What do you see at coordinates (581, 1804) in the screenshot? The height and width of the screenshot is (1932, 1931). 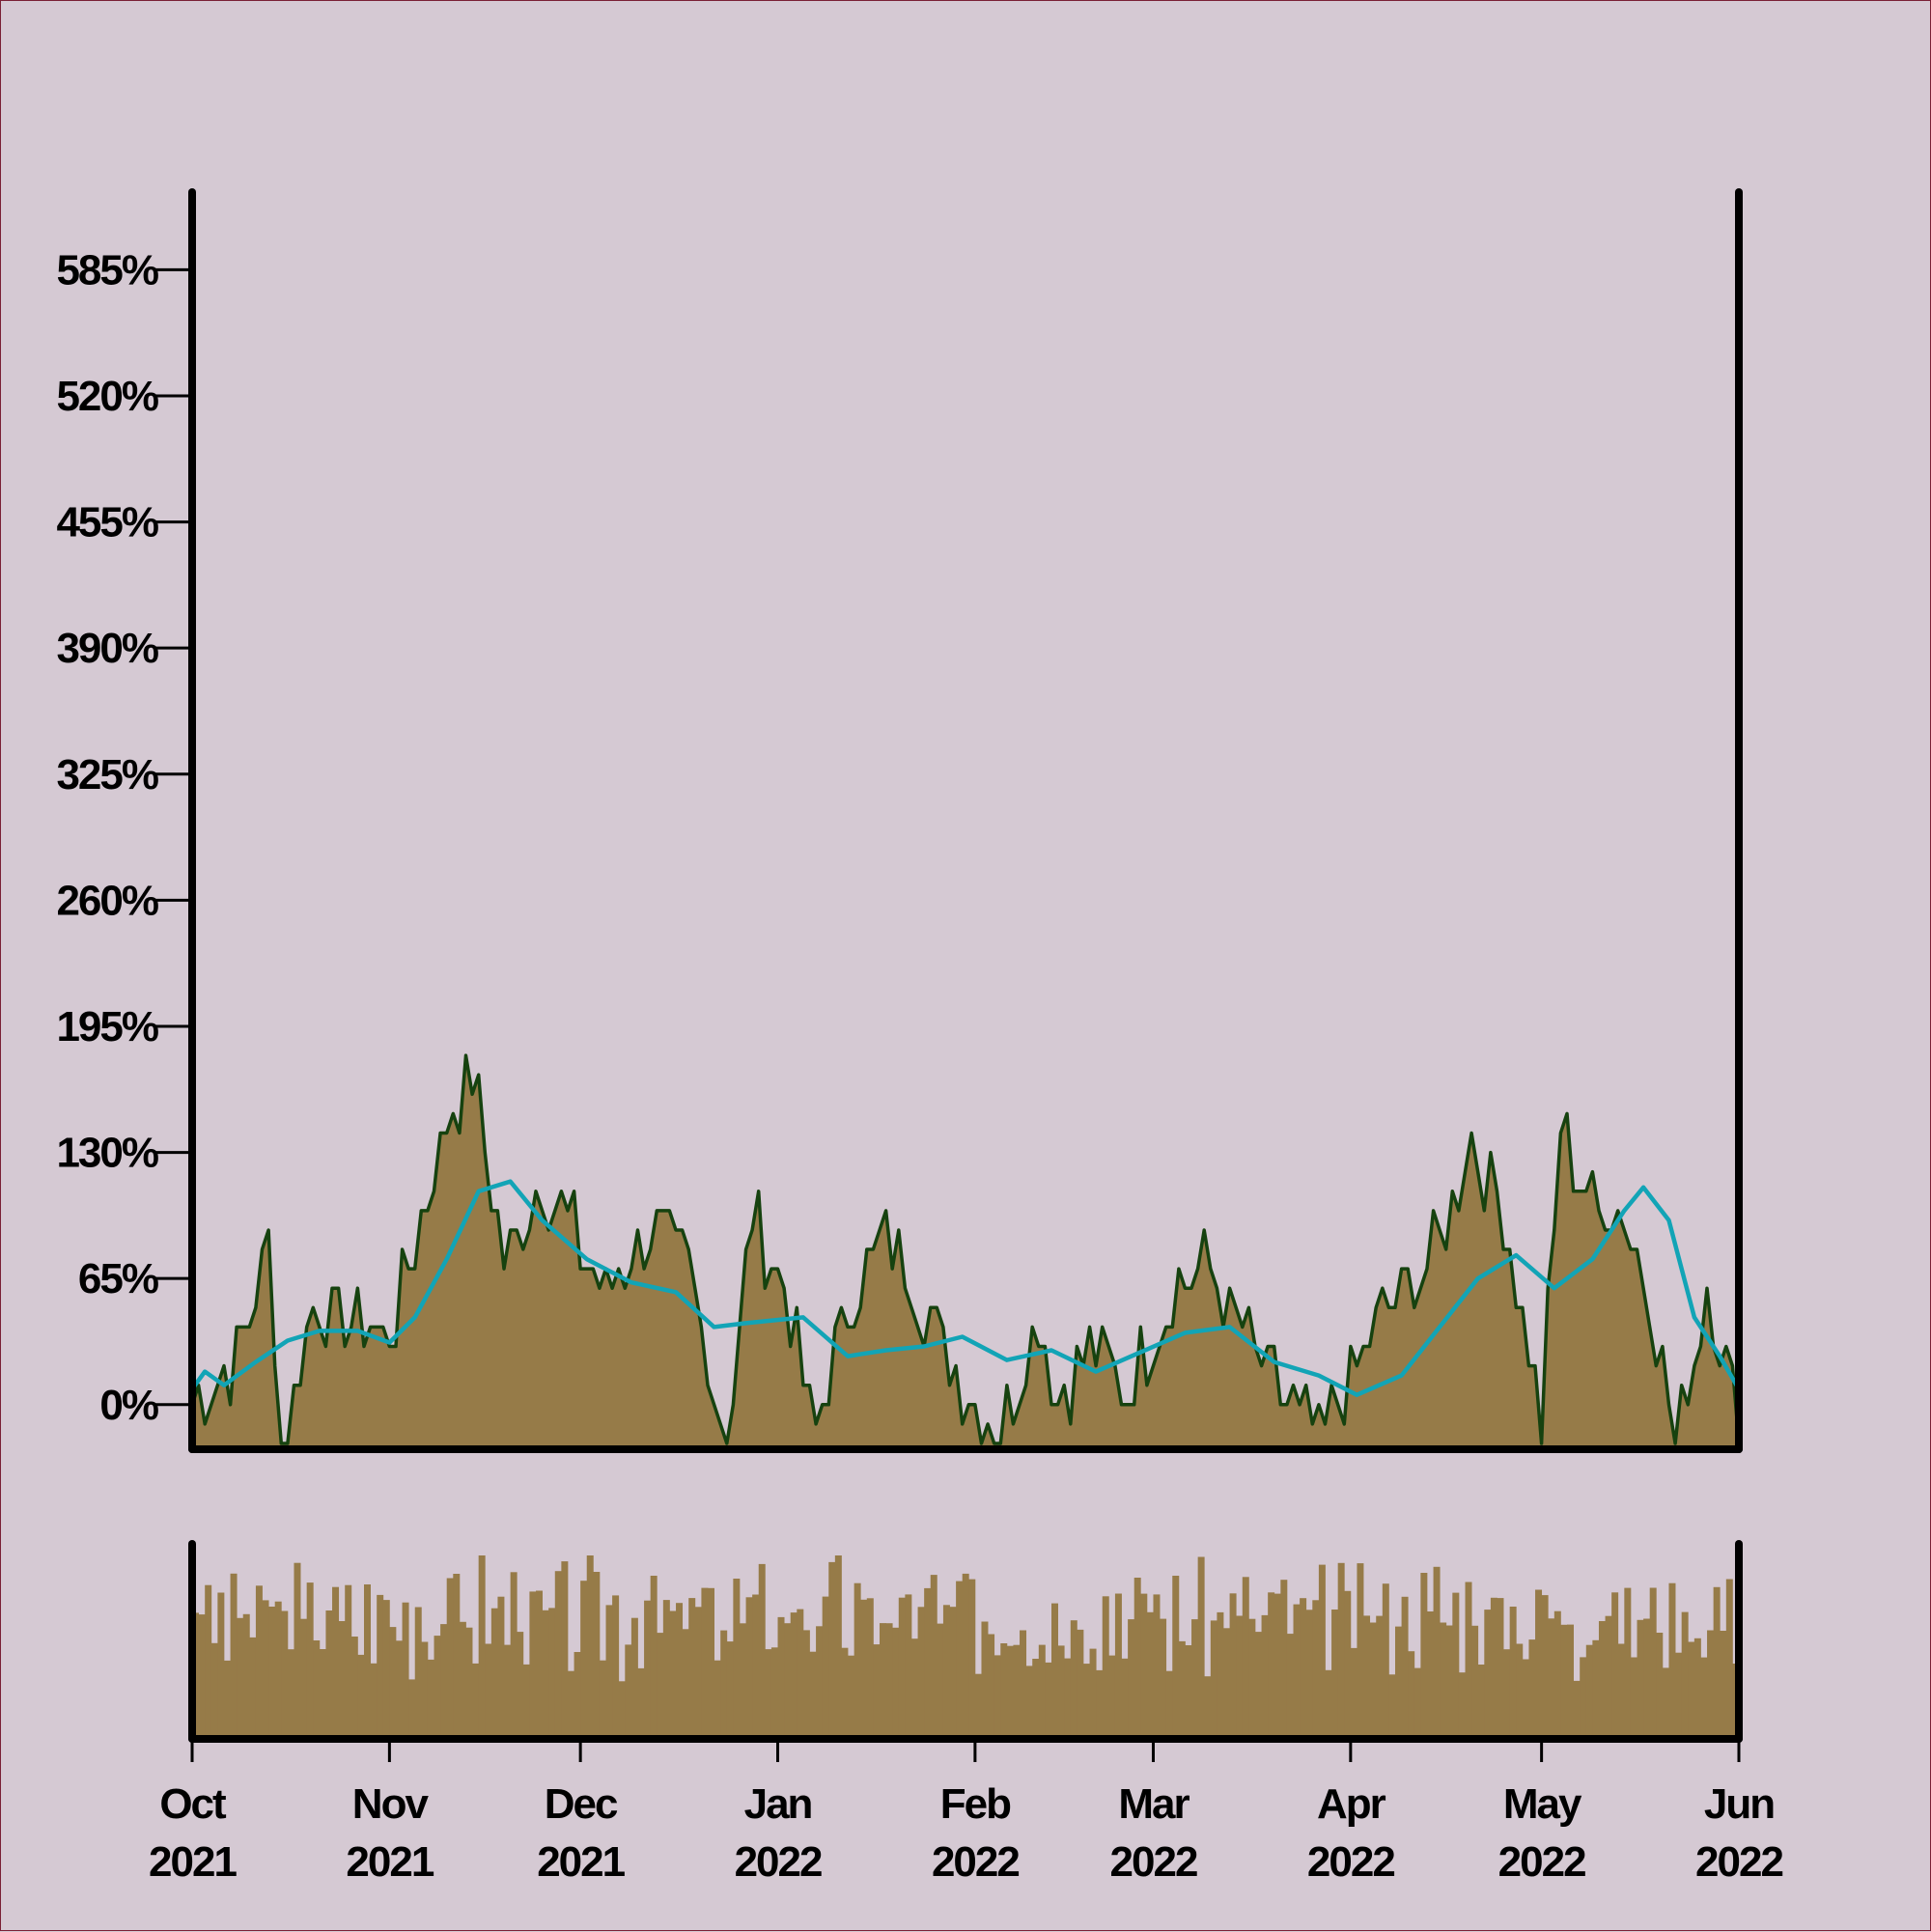 I see `x-tick-label-month: Dec` at bounding box center [581, 1804].